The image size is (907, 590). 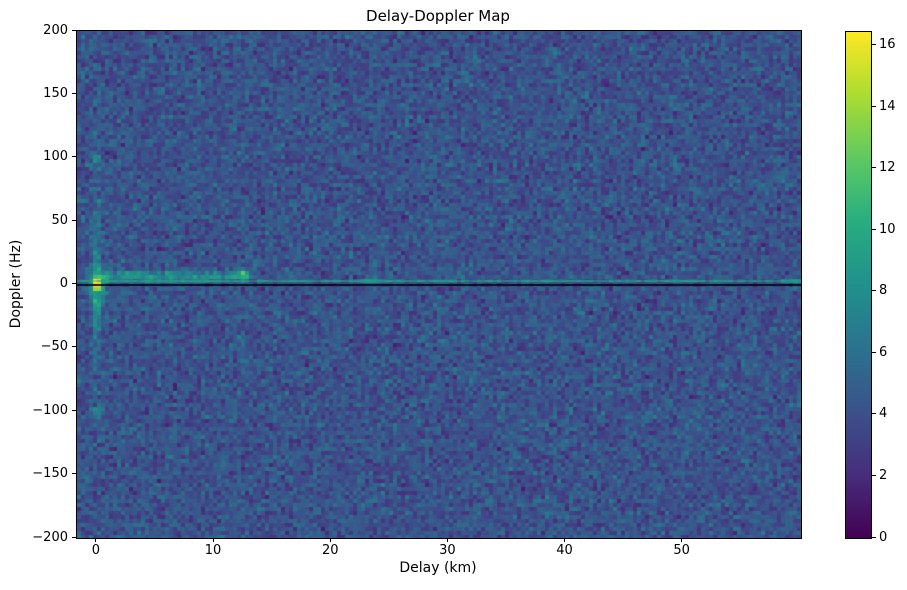 What do you see at coordinates (887, 45) in the screenshot?
I see `colorbar-tick-label: 16` at bounding box center [887, 45].